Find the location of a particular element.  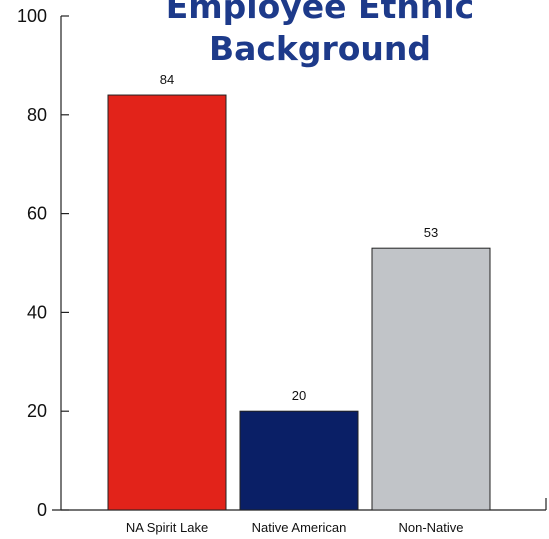

y-tick-label-80: 80 is located at coordinates (37, 115).